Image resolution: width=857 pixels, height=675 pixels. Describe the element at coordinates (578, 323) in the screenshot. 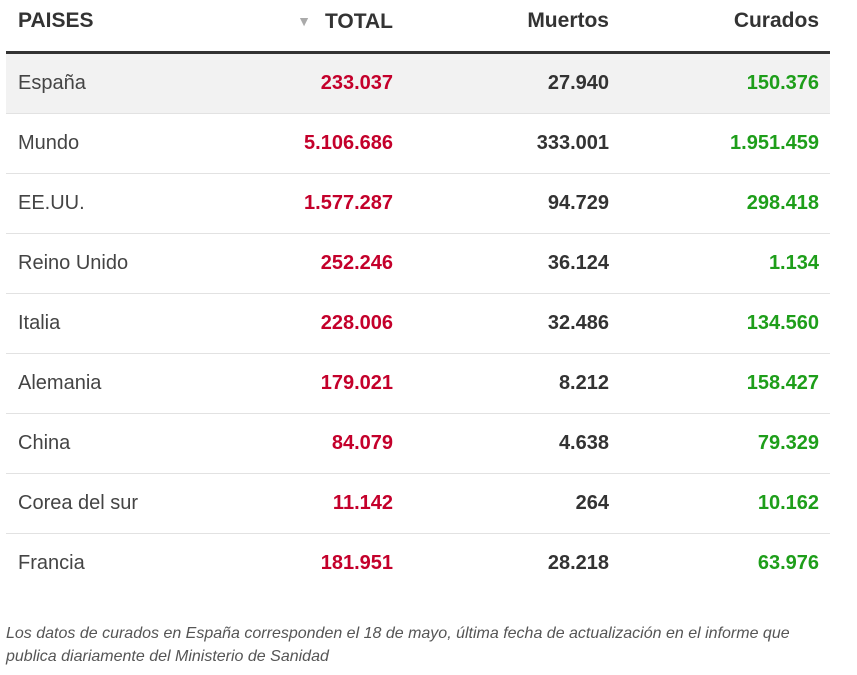

I see `deaths-cell: 32.486` at that location.